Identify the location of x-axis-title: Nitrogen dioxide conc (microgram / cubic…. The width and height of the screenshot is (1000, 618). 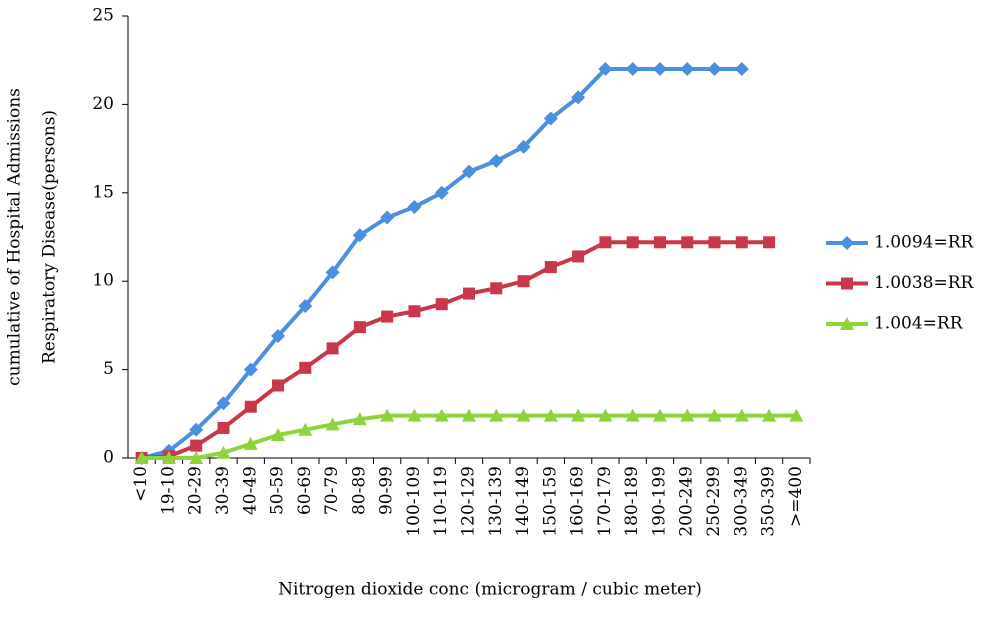
(490, 590).